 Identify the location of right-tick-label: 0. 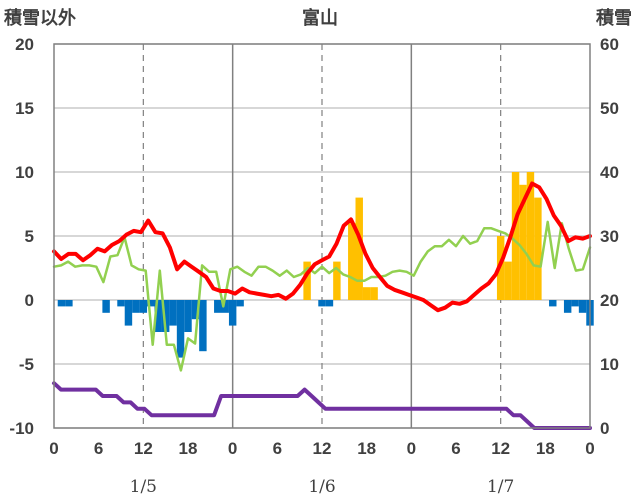
(604, 428).